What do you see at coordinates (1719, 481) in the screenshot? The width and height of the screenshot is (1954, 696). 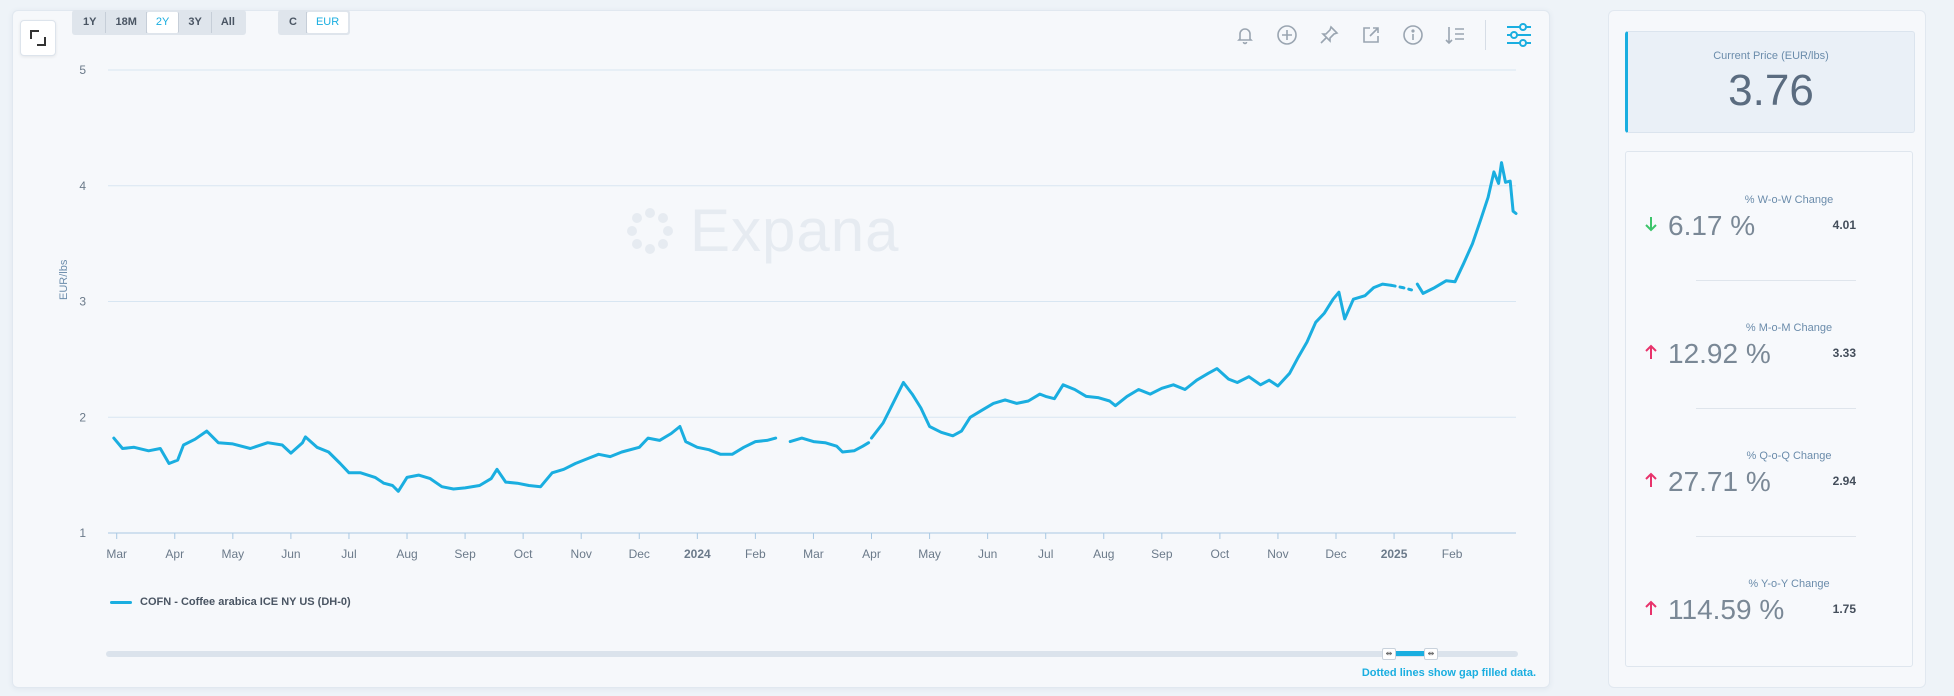 I see `qoq-change-value: 27.71 %` at bounding box center [1719, 481].